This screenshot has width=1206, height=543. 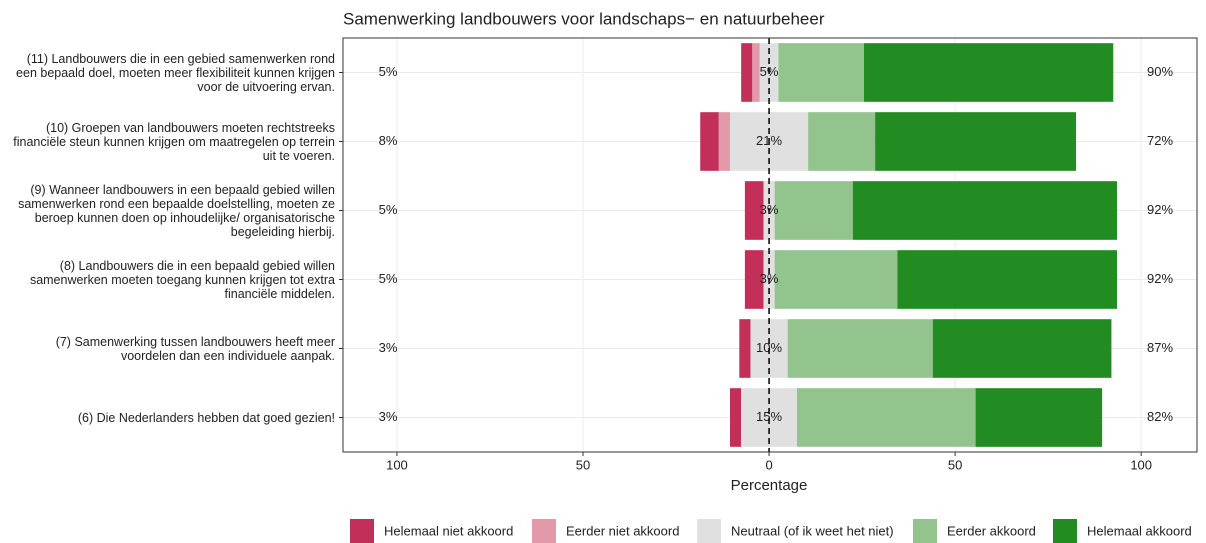 I want to click on legend-label: Neutraal (of ik weet het niet), so click(x=812, y=530).